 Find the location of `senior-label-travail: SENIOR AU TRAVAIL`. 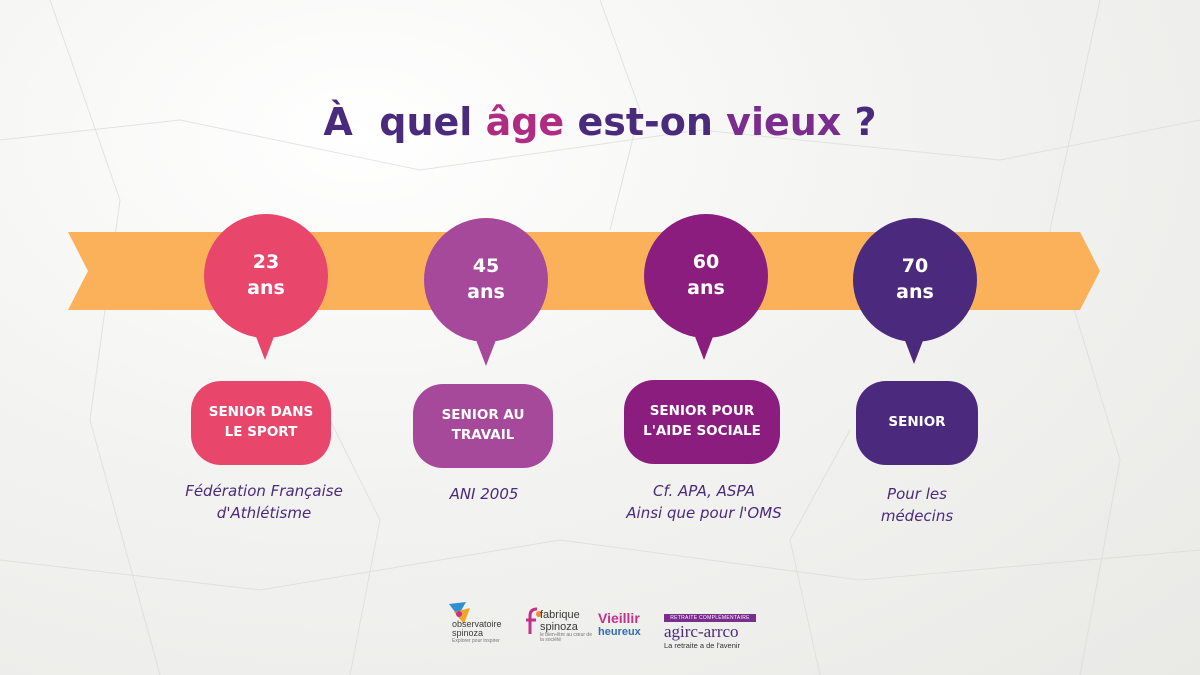

senior-label-travail: SENIOR AU TRAVAIL is located at coordinates (483, 426).